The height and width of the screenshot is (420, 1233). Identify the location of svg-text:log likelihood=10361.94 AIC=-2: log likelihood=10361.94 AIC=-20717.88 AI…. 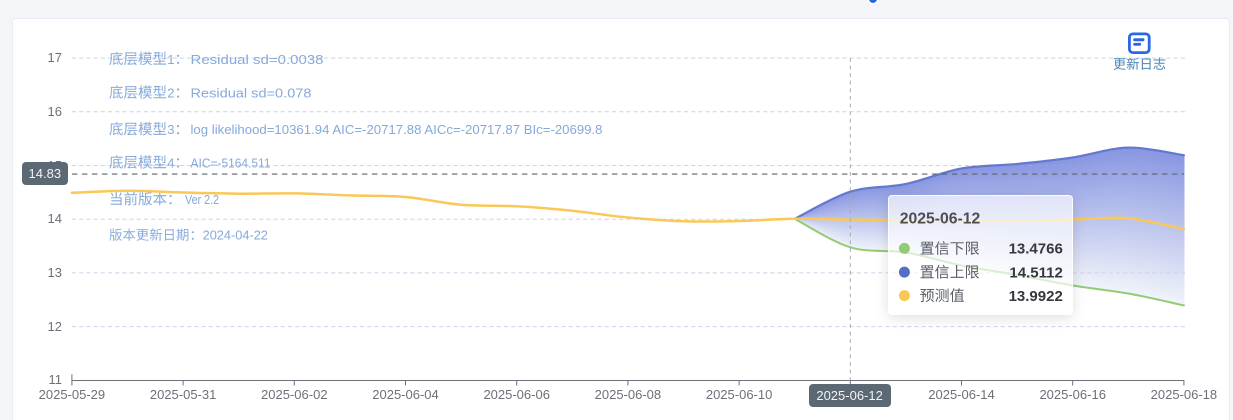
(397, 129).